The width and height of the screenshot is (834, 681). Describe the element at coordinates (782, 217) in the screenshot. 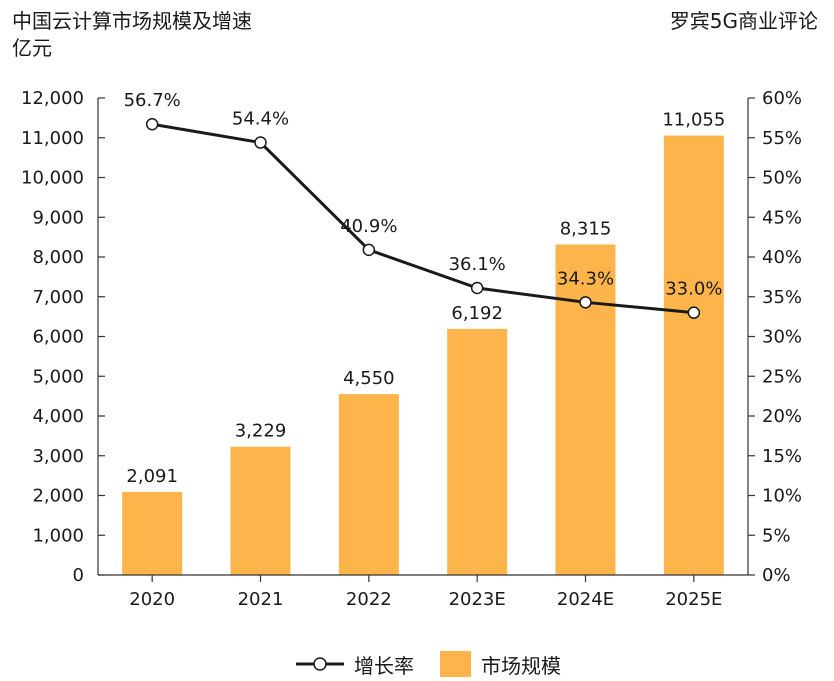

I see `y2-tick-label: 45%` at that location.